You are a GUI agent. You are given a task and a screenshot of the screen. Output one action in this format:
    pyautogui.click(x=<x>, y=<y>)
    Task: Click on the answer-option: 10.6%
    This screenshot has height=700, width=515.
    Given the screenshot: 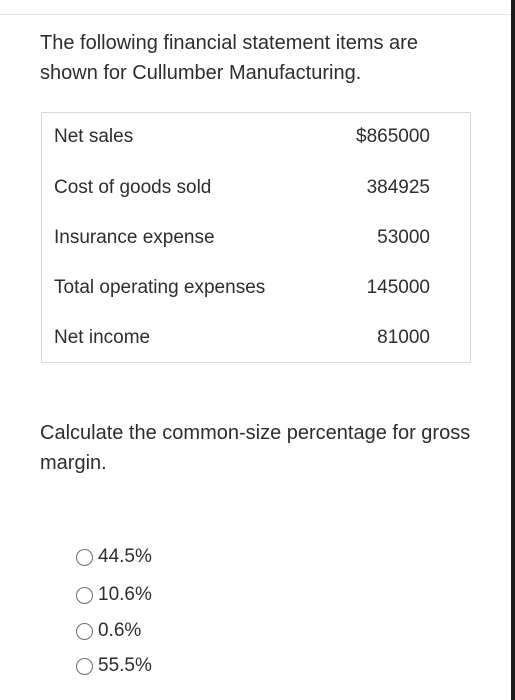 What is the action you would take?
    pyautogui.click(x=114, y=595)
    